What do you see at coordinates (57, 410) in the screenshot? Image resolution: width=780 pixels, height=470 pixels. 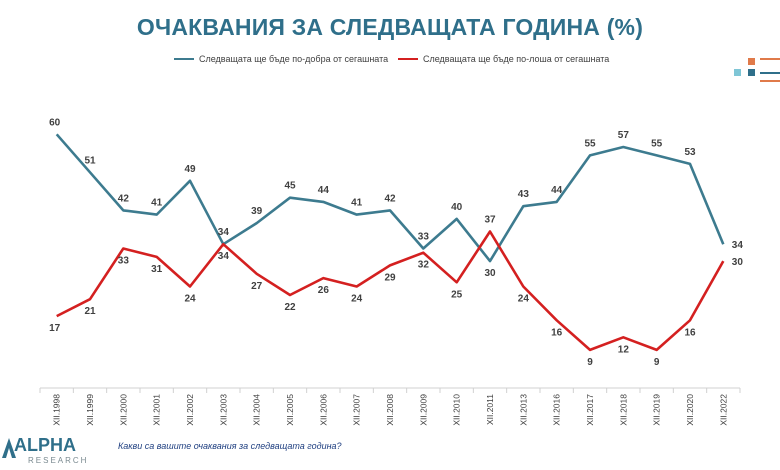 I see `x-tick-label: XII.1998` at bounding box center [57, 410].